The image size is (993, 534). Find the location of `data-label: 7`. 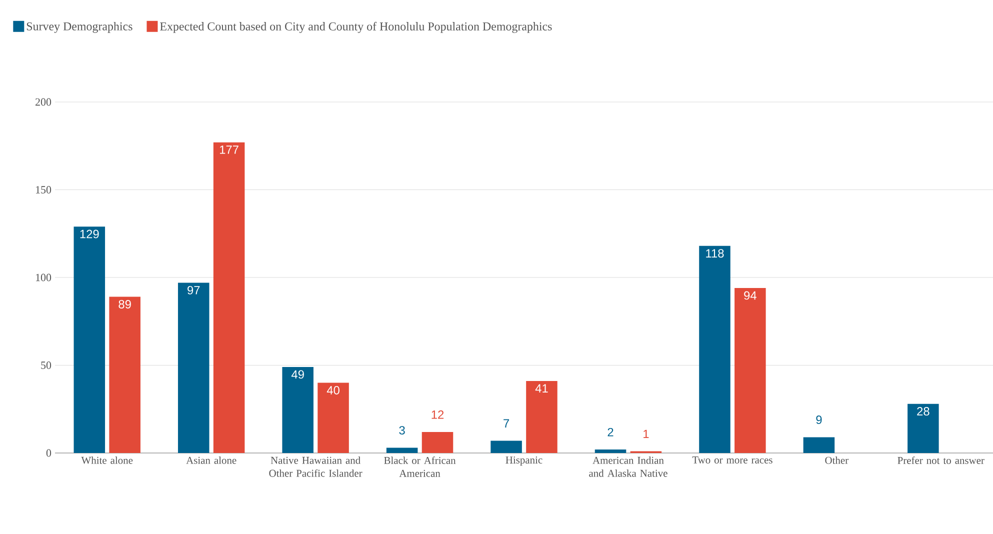

data-label: 7 is located at coordinates (507, 423).